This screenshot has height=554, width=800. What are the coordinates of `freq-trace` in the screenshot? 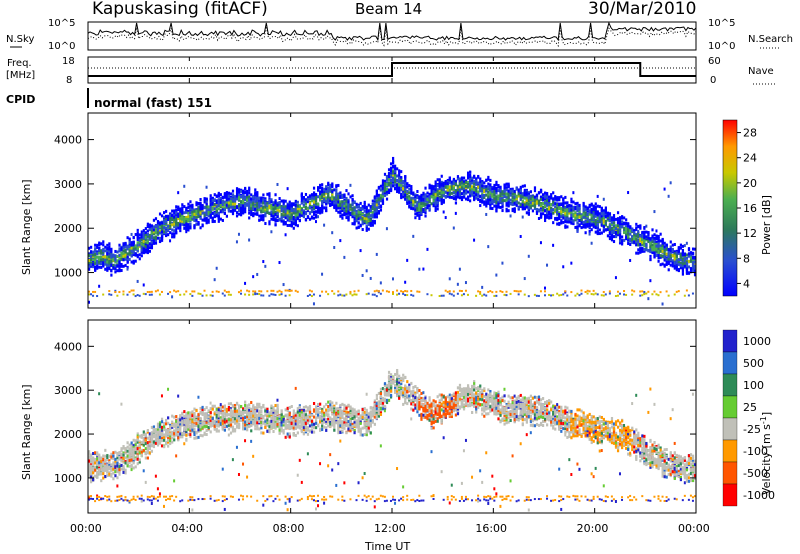 It's located at (392, 69).